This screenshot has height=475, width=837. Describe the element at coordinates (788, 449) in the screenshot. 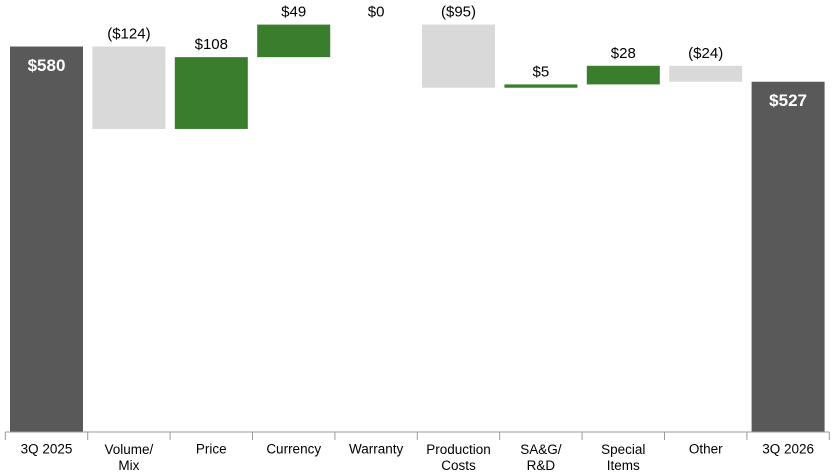

I see `x-tick-label: 3Q 2026` at that location.